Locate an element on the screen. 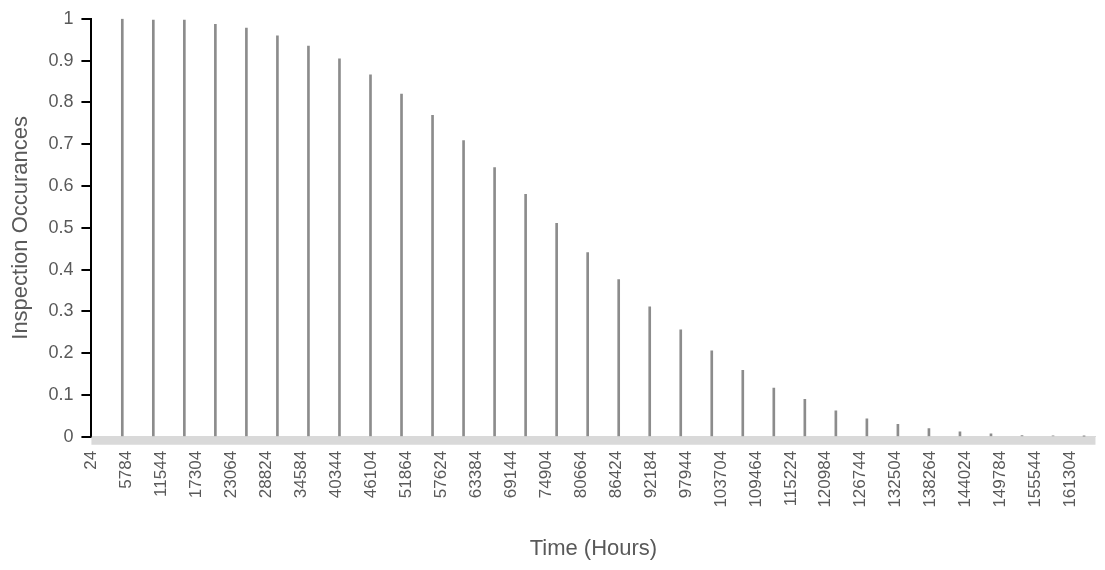 This screenshot has height=570, width=1105. x-tick-label: 34584 is located at coordinates (300, 474).